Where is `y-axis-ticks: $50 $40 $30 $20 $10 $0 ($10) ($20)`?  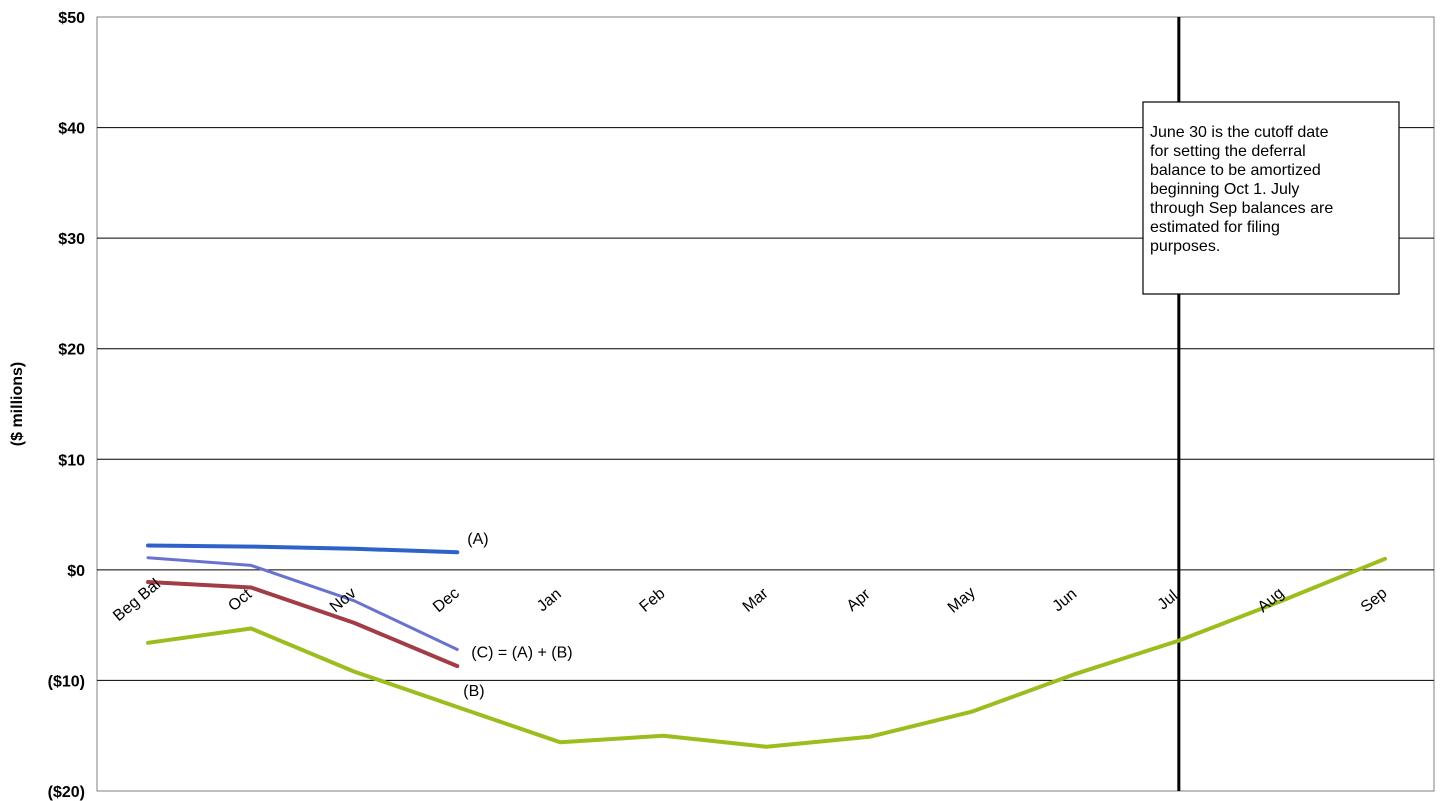
y-axis-ticks: $50 $40 $30 $20 $10 $0 ($10) ($20) is located at coordinates (66, 405).